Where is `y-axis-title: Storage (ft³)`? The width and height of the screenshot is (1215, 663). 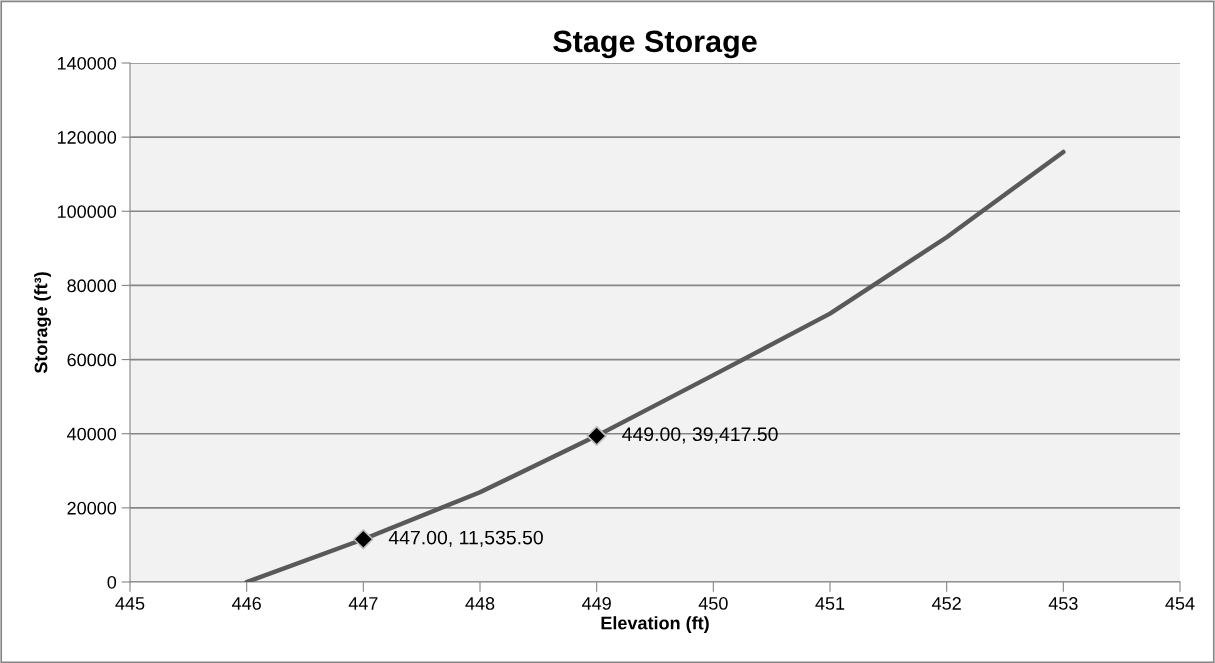 y-axis-title: Storage (ft³) is located at coordinates (43, 323).